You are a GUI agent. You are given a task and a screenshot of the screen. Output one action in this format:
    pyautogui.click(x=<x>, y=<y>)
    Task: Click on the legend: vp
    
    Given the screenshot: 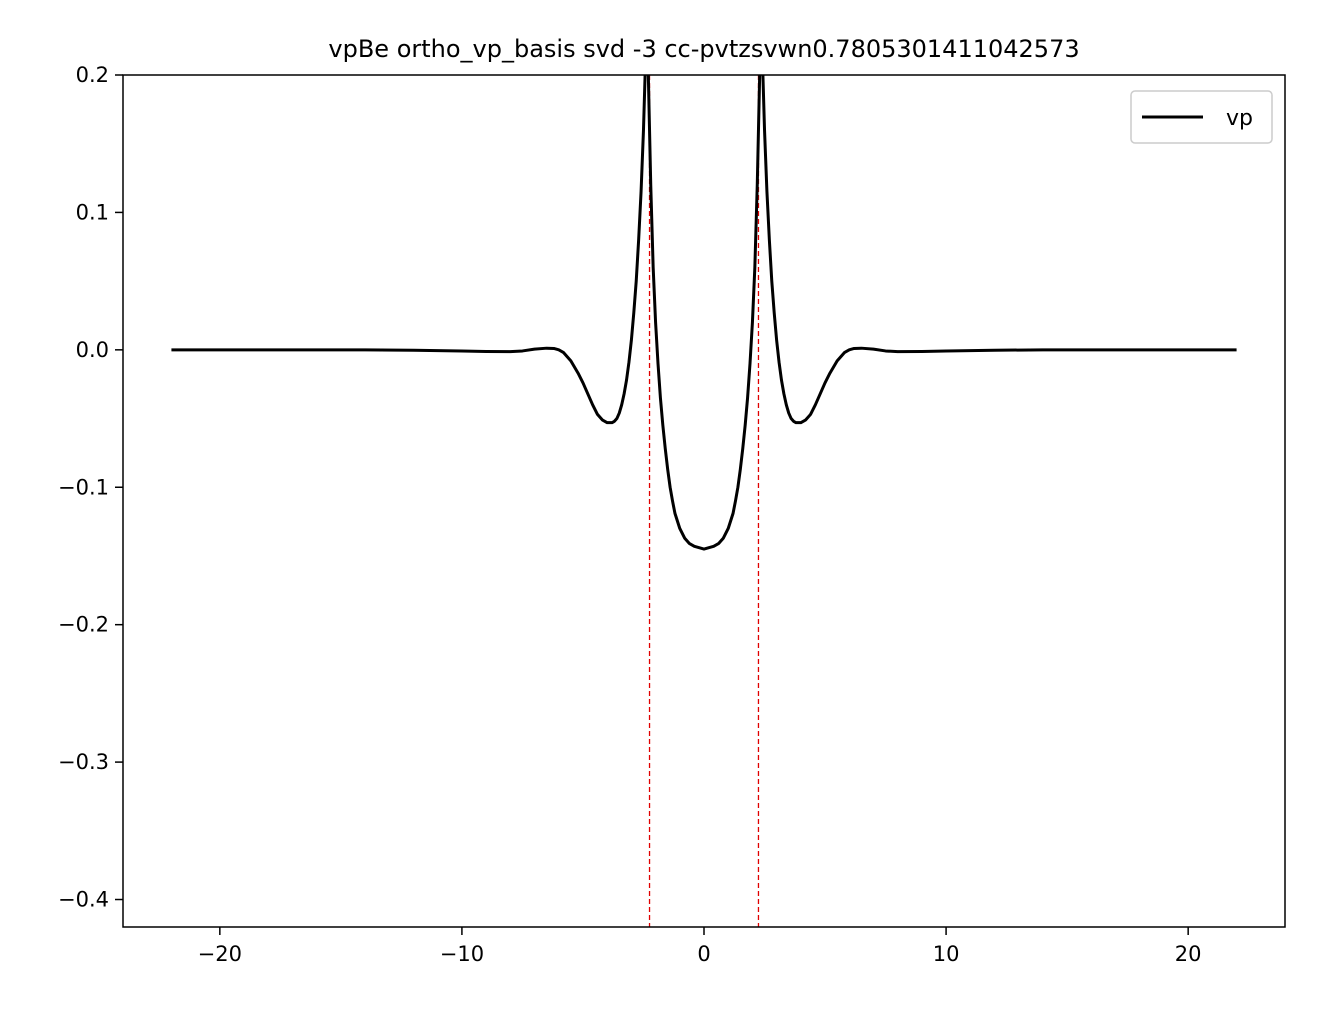 What is the action you would take?
    pyautogui.click(x=1201, y=117)
    